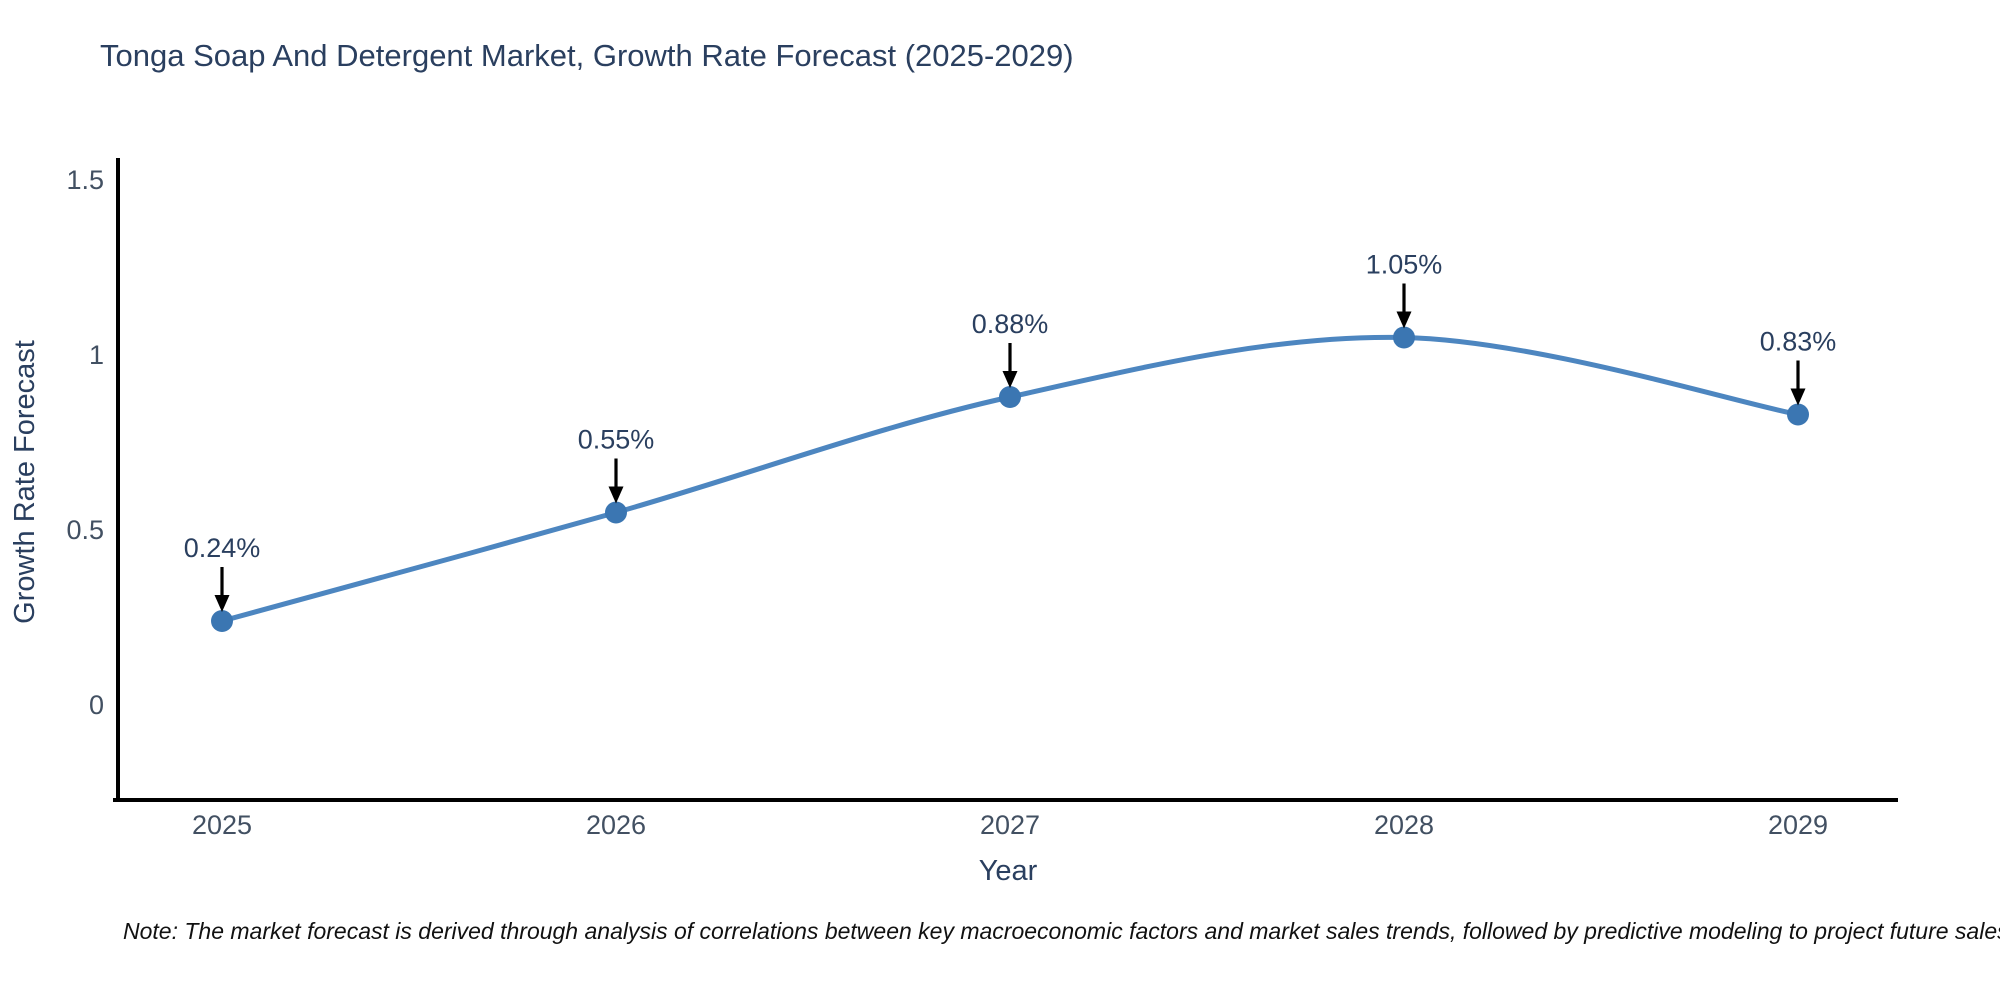 The height and width of the screenshot is (1000, 2000). I want to click on annotation-label: 0.24%, so click(222, 548).